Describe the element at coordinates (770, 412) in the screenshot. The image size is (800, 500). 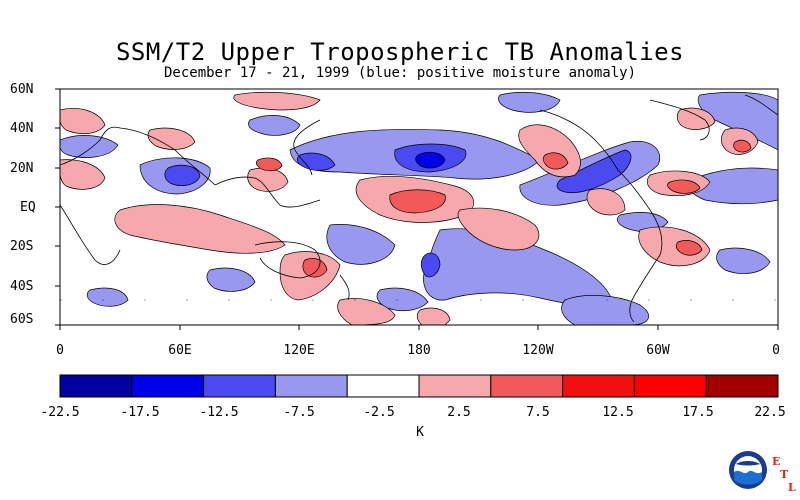
I see `colorbar-tick-label: 22.5` at that location.